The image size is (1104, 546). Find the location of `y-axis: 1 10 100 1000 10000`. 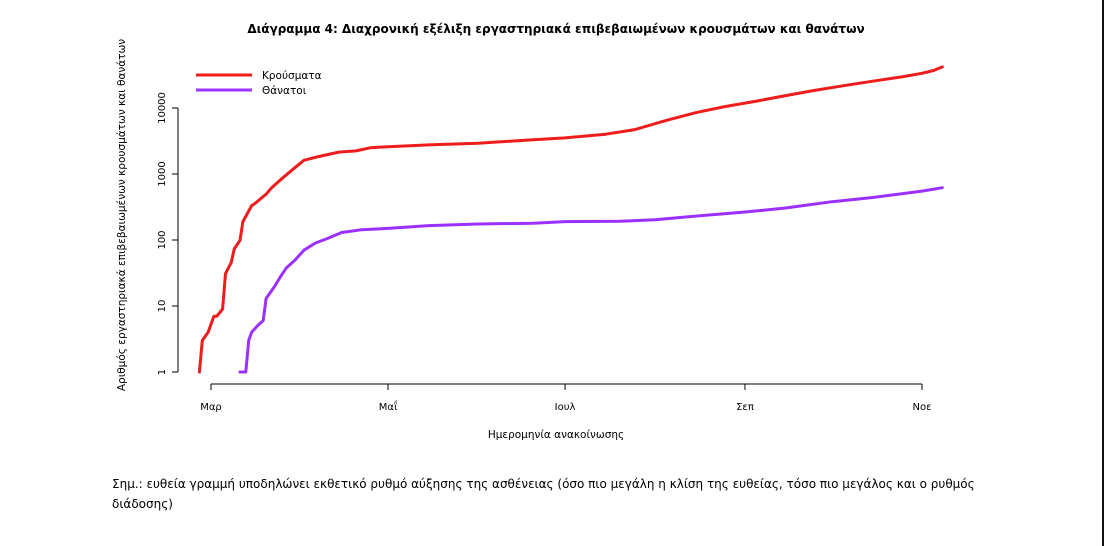

y-axis: 1 10 100 1000 10000 is located at coordinates (168, 233).